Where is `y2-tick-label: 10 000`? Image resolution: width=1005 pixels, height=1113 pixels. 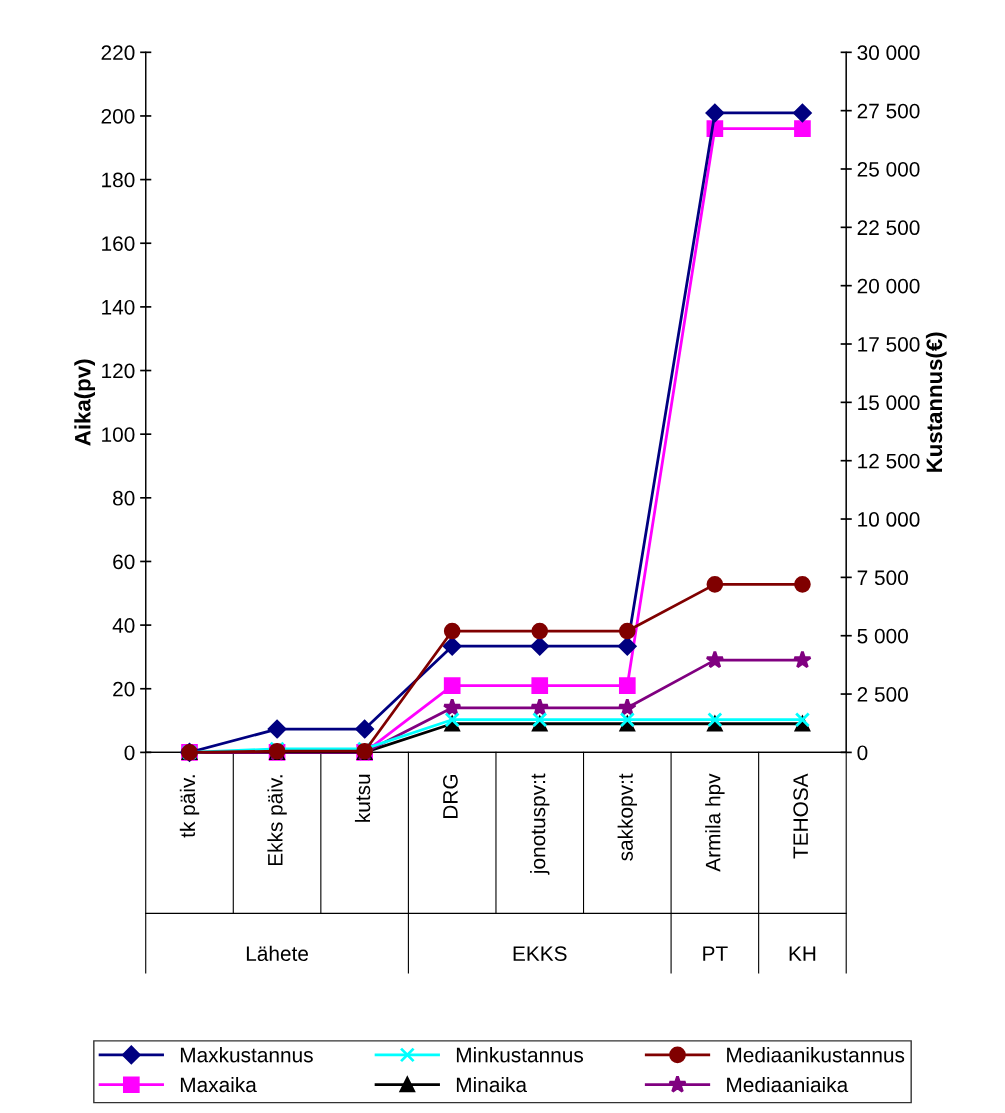
y2-tick-label: 10 000 is located at coordinates (889, 519).